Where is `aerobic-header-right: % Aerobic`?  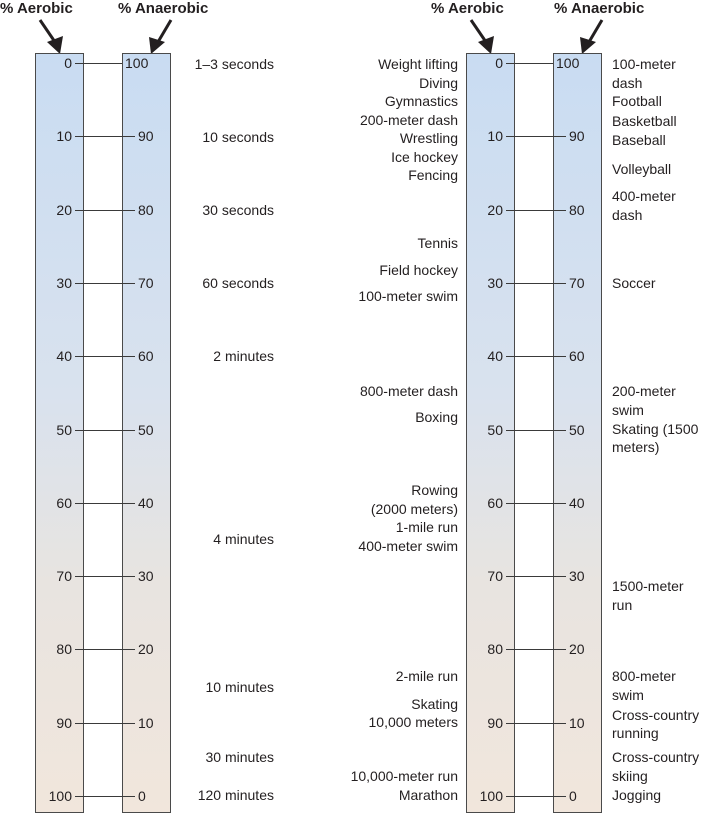 aerobic-header-right: % Aerobic is located at coordinates (467, 8).